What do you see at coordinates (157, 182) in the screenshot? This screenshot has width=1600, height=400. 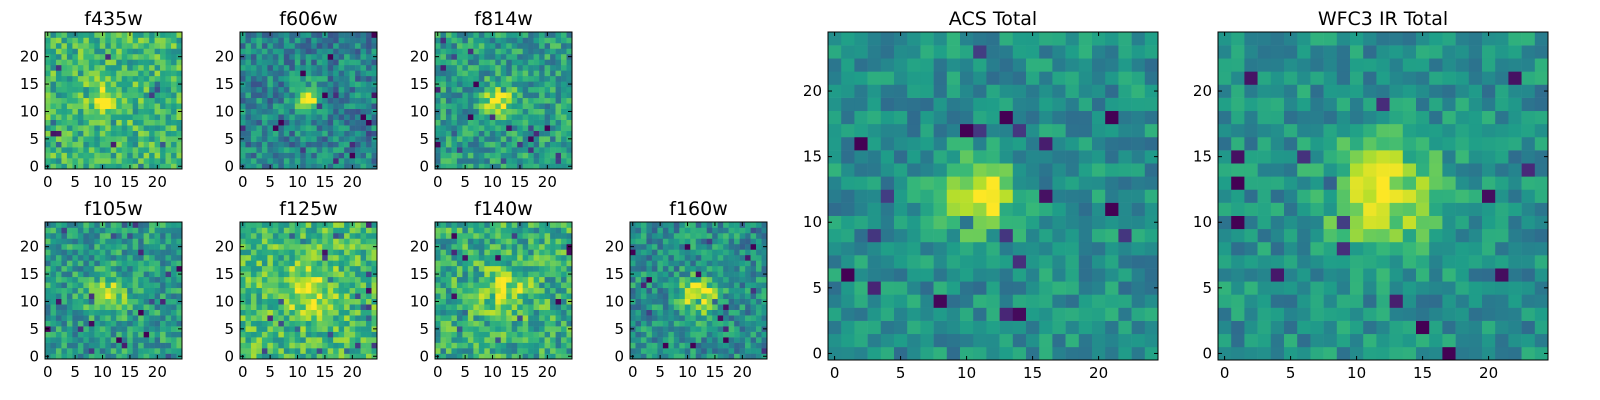 I see `x-tick-label: 20` at bounding box center [157, 182].